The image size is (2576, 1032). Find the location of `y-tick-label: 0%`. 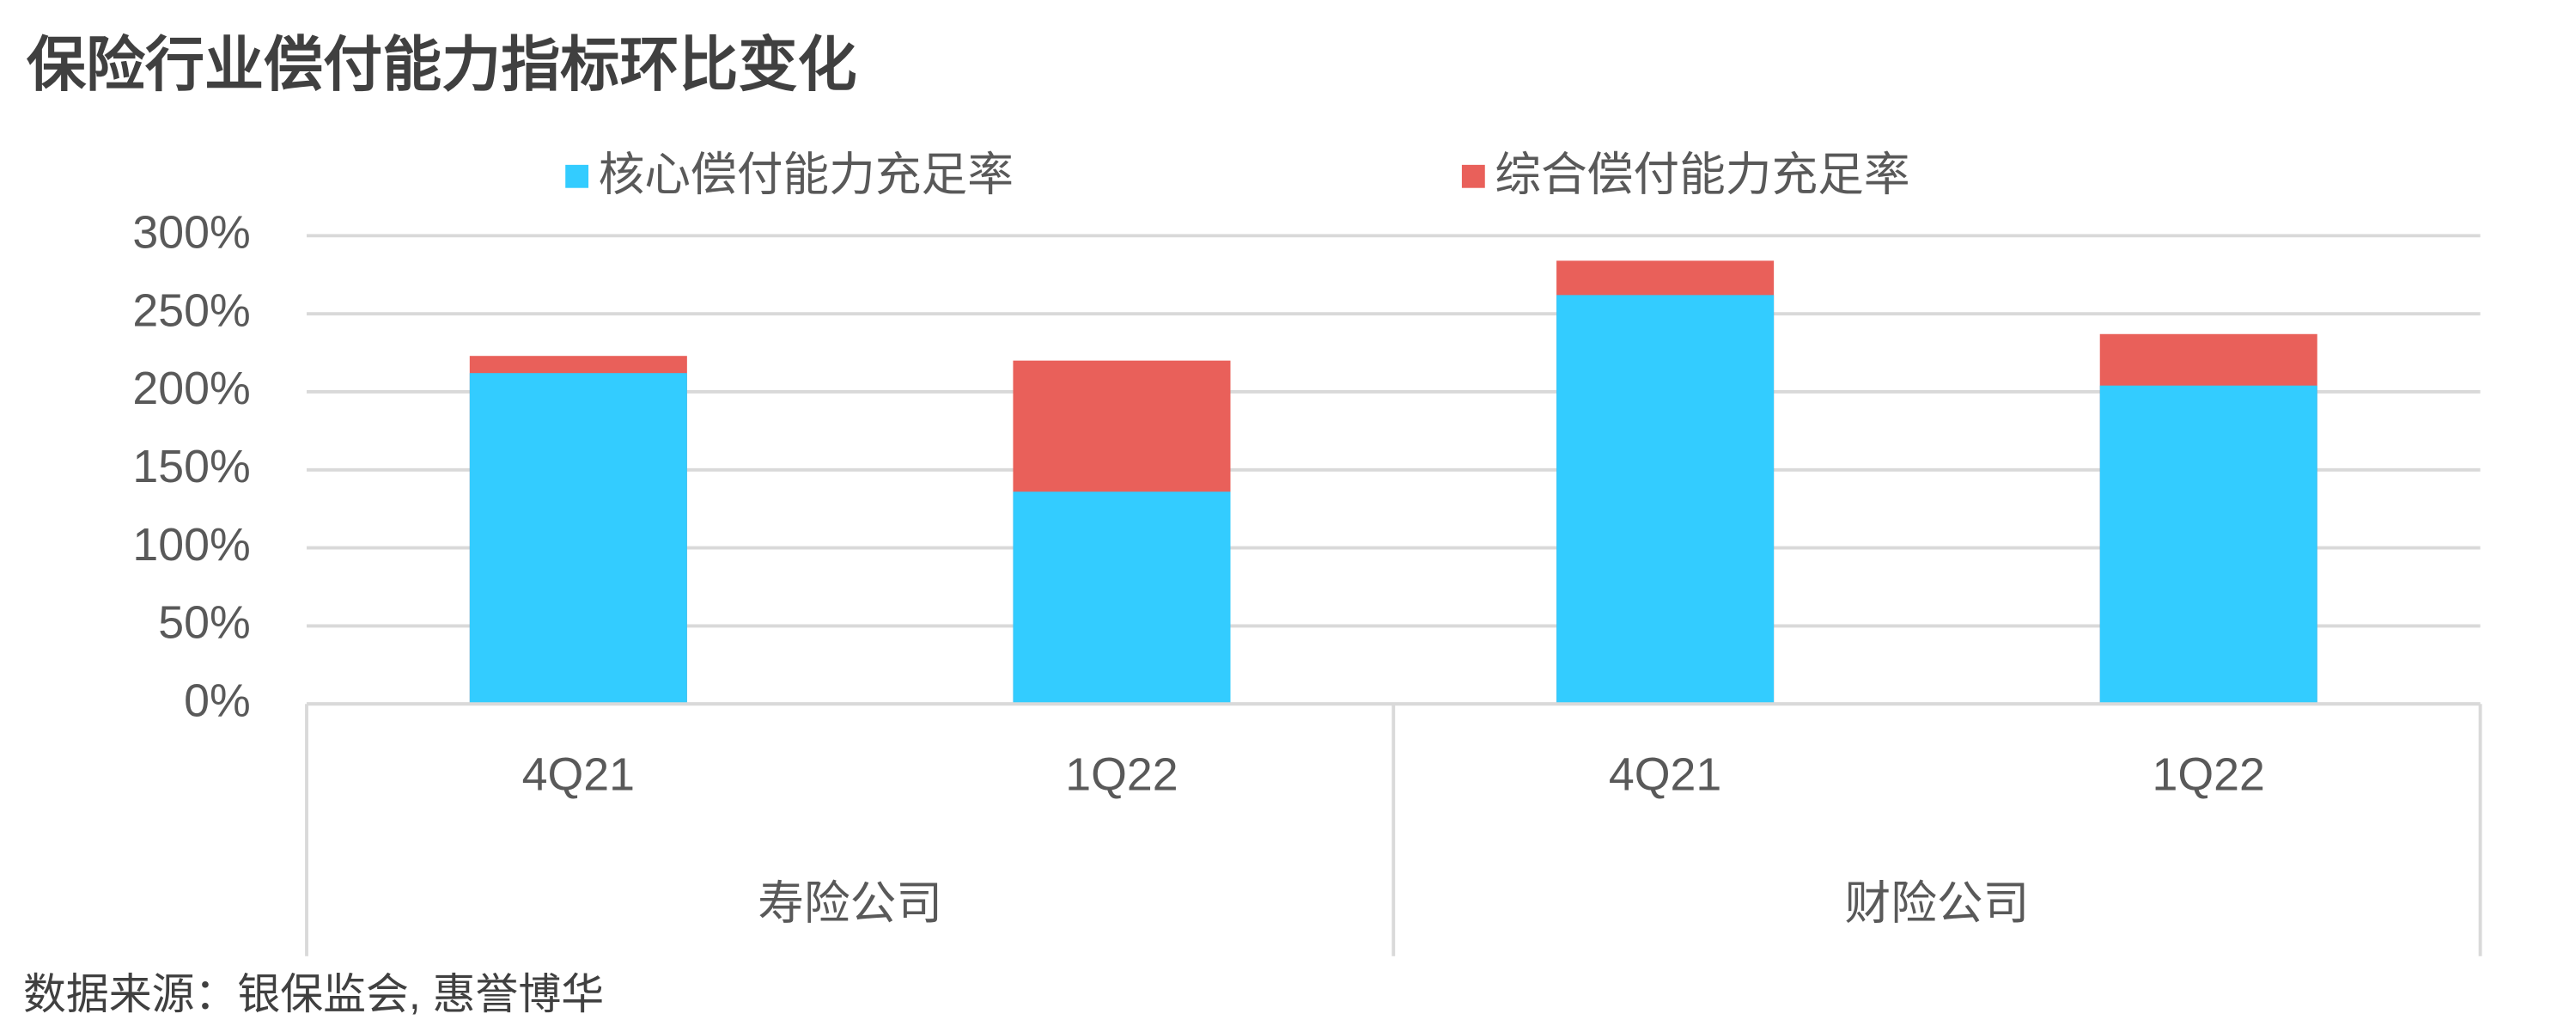

y-tick-label: 0% is located at coordinates (217, 700).